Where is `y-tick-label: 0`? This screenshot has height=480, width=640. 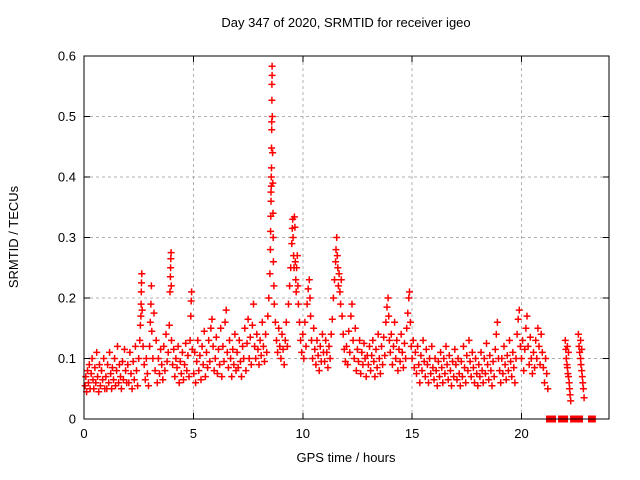 y-tick-label: 0 is located at coordinates (72, 419).